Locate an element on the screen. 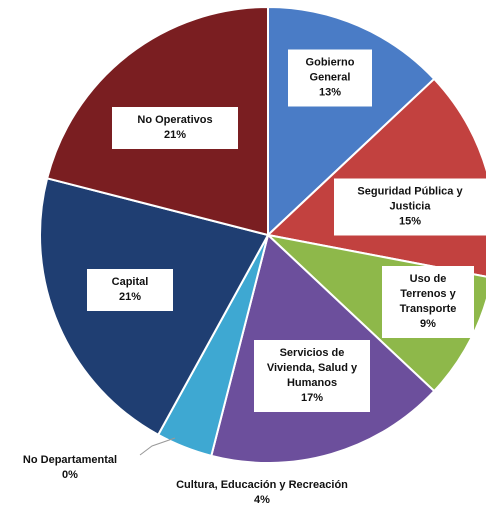 The height and width of the screenshot is (510, 486). category-label: No Departamental is located at coordinates (70, 460).